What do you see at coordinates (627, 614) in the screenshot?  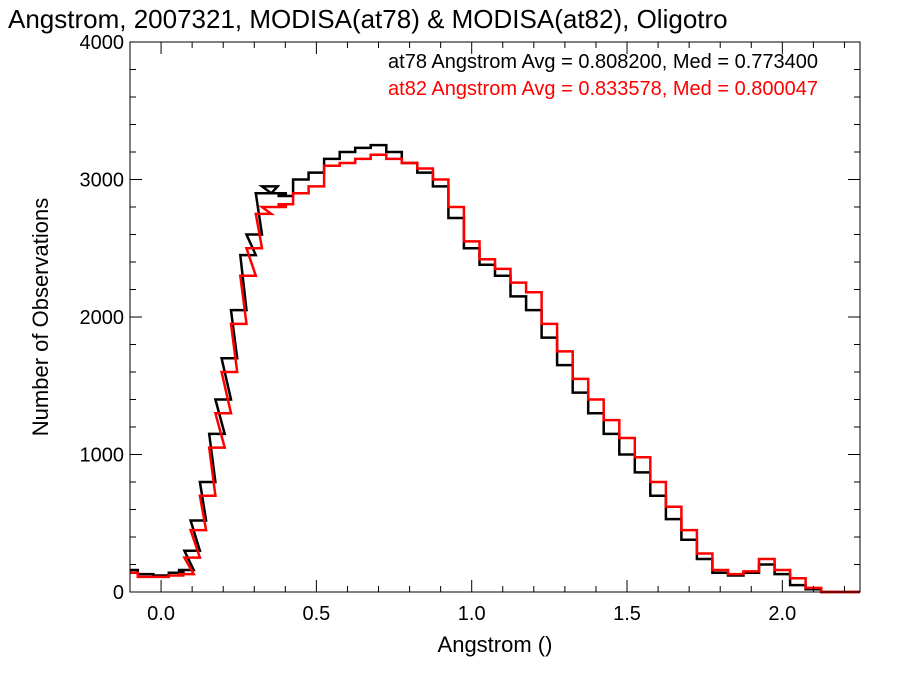 I see `x-tick-label: 1.5` at bounding box center [627, 614].